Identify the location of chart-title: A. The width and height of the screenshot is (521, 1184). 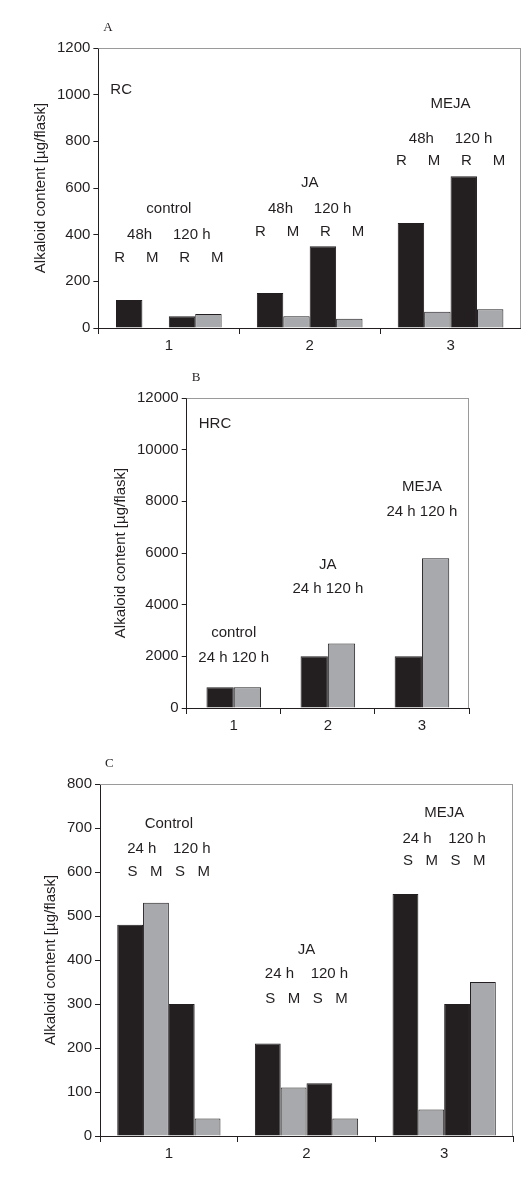
(108, 26).